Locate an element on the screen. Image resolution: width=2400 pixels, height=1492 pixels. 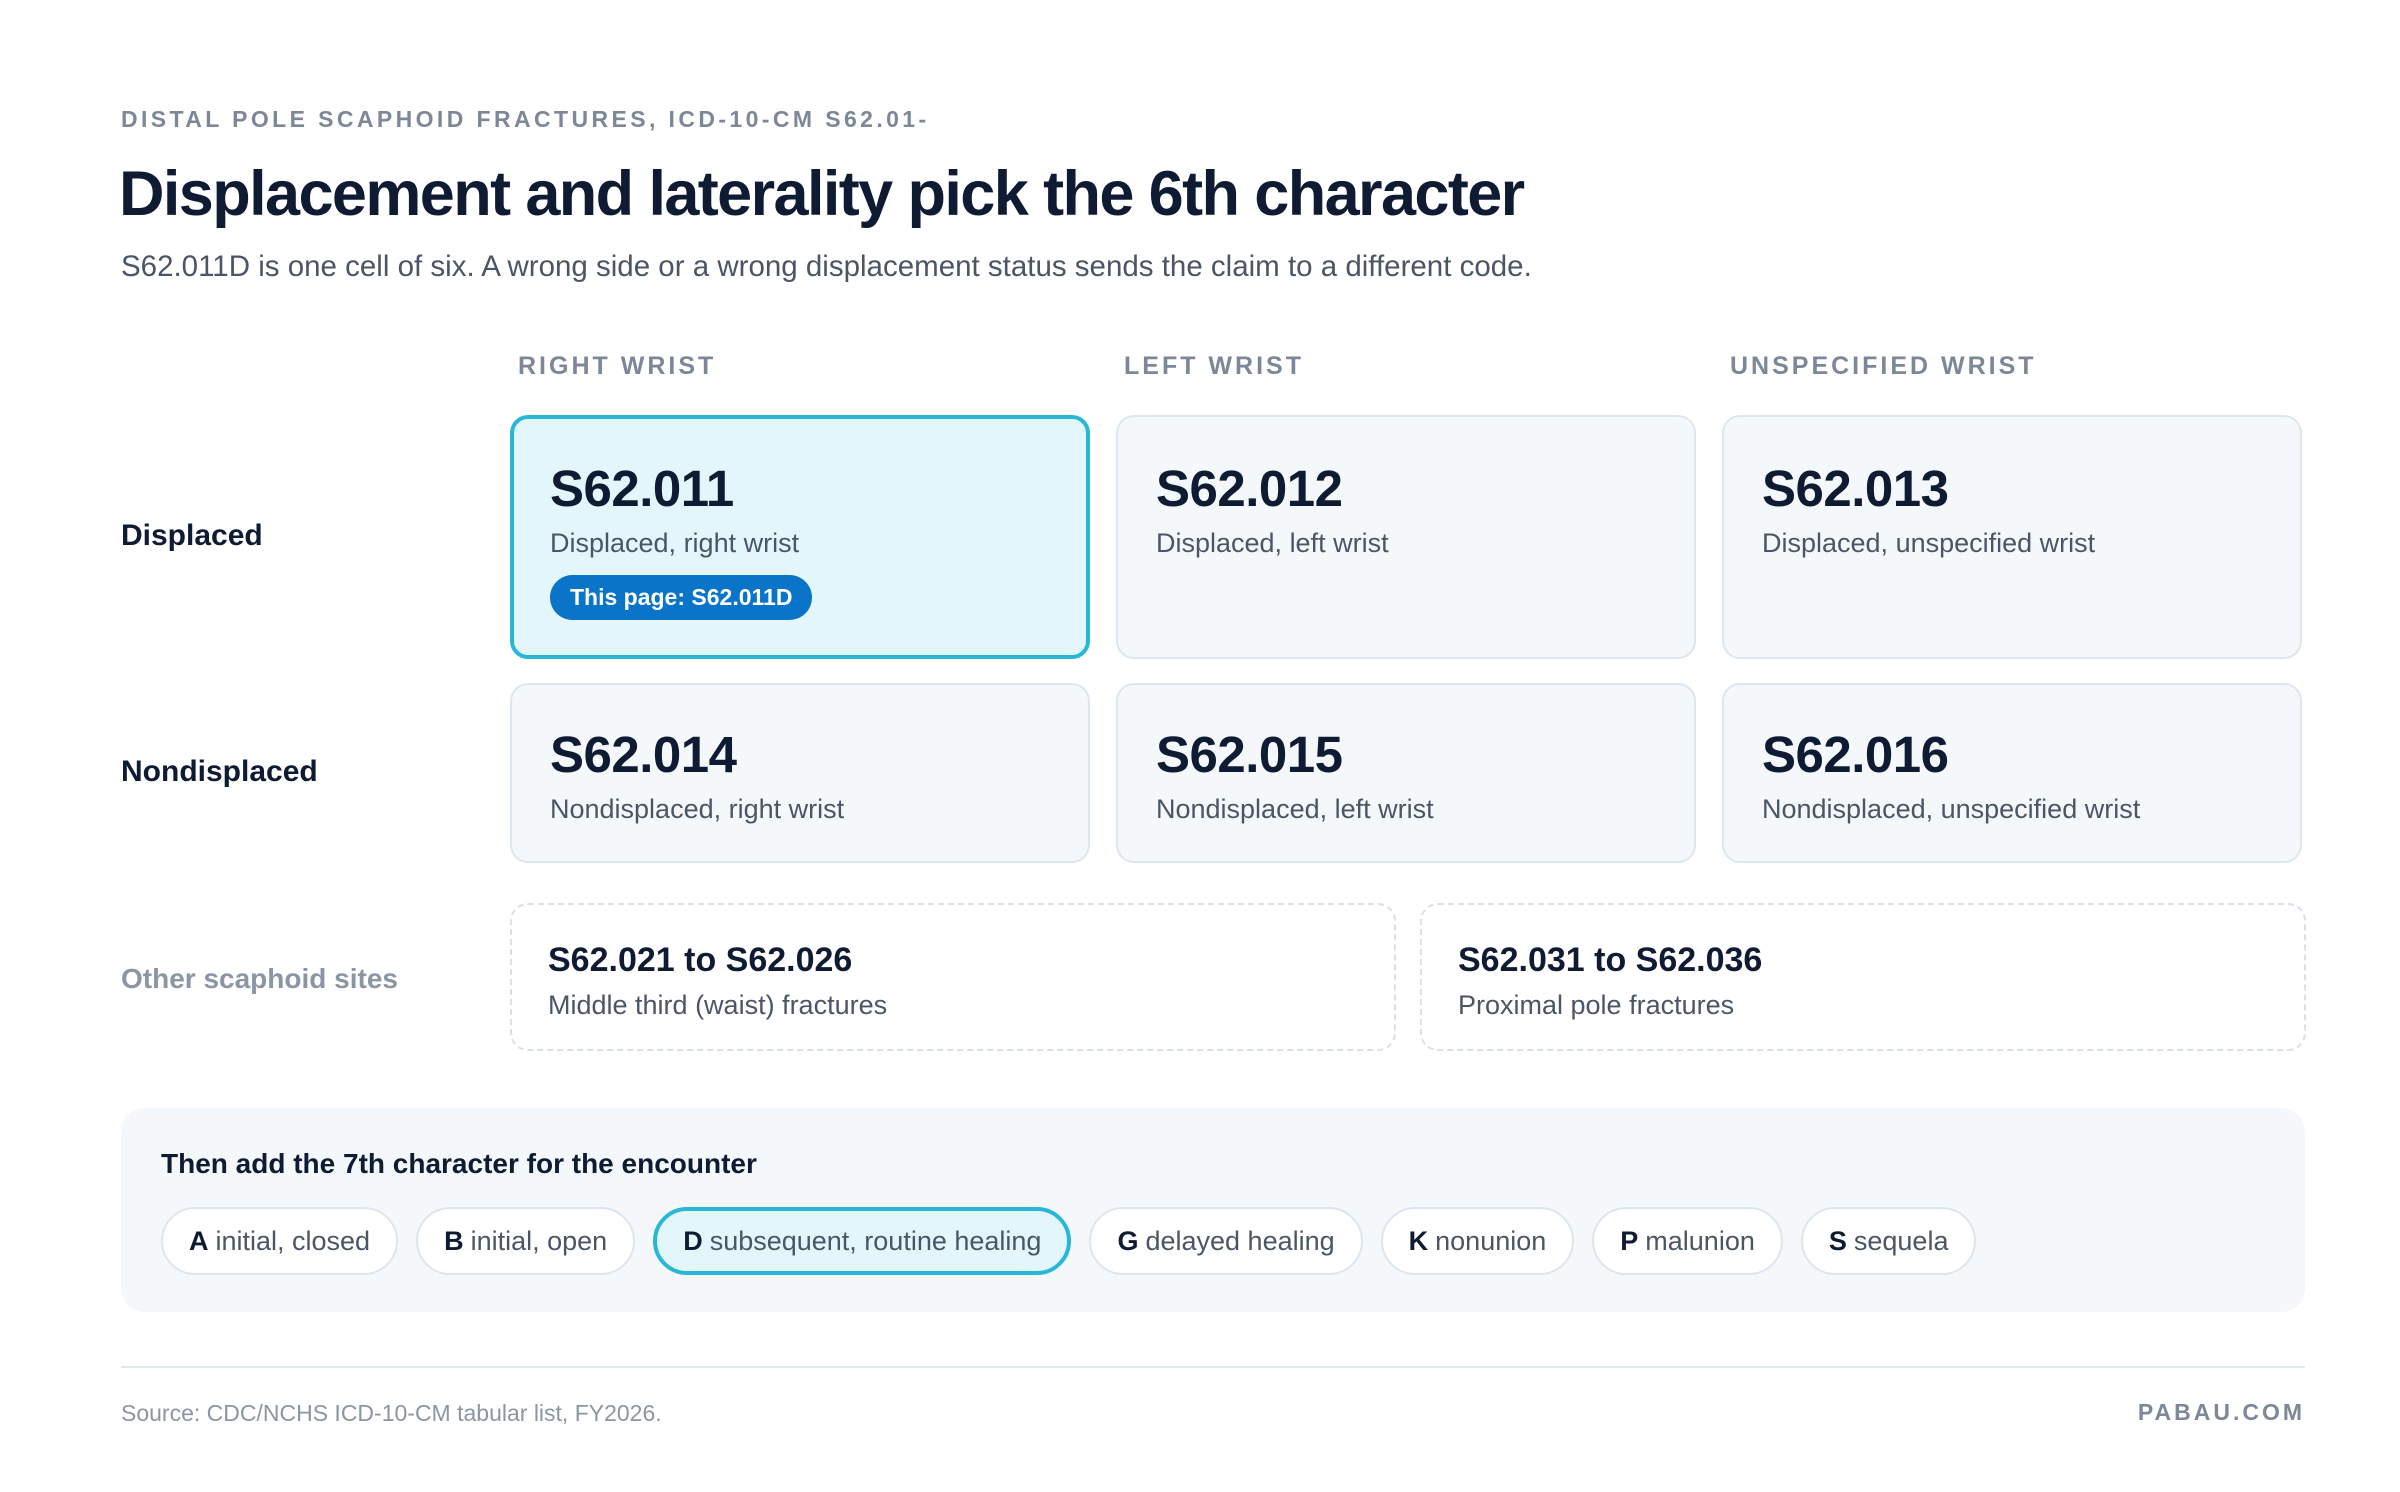
this-page-badge: This page: S62.011D is located at coordinates (681, 597).